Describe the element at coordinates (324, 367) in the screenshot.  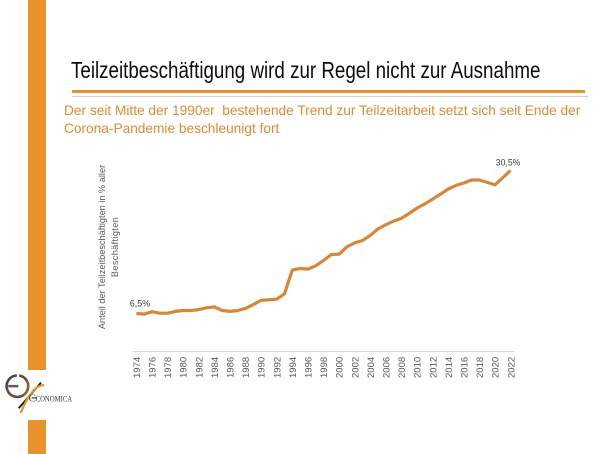
I see `svg-text: 1998` at that location.